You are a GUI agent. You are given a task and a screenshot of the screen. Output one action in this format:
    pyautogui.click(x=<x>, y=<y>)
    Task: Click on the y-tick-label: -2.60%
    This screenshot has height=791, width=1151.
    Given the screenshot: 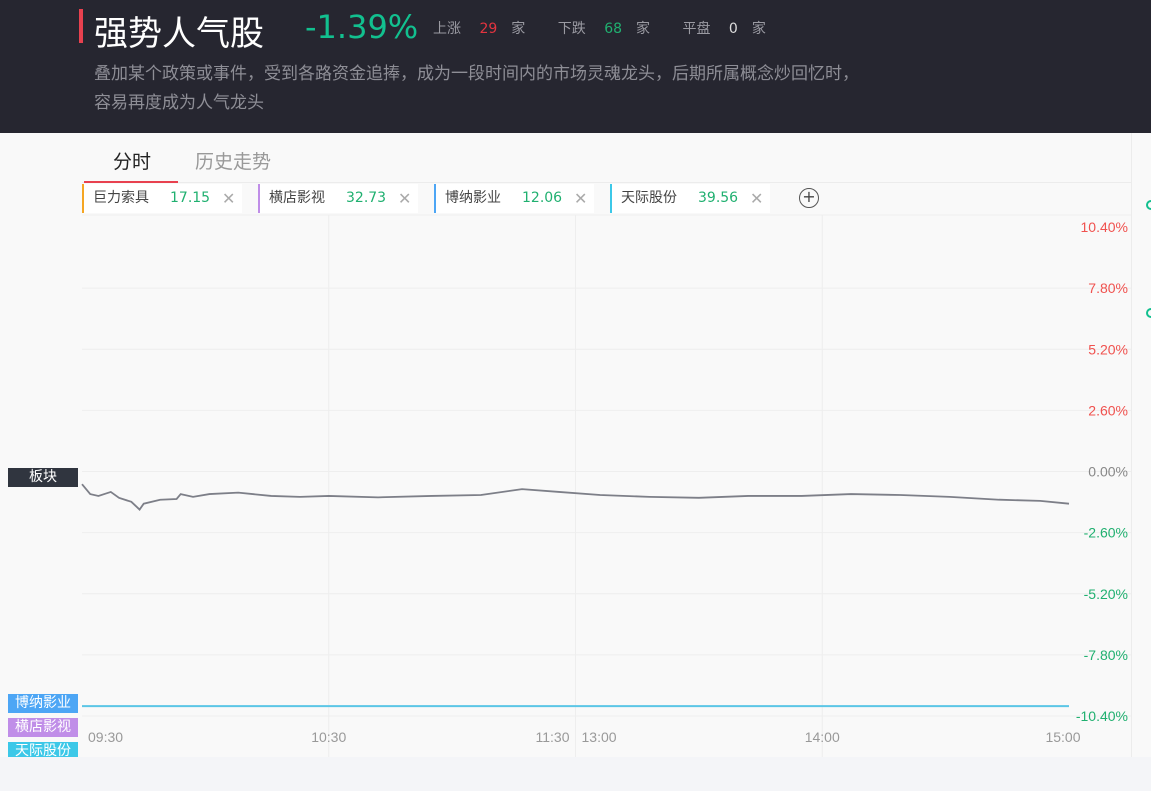 What is the action you would take?
    pyautogui.click(x=1106, y=533)
    